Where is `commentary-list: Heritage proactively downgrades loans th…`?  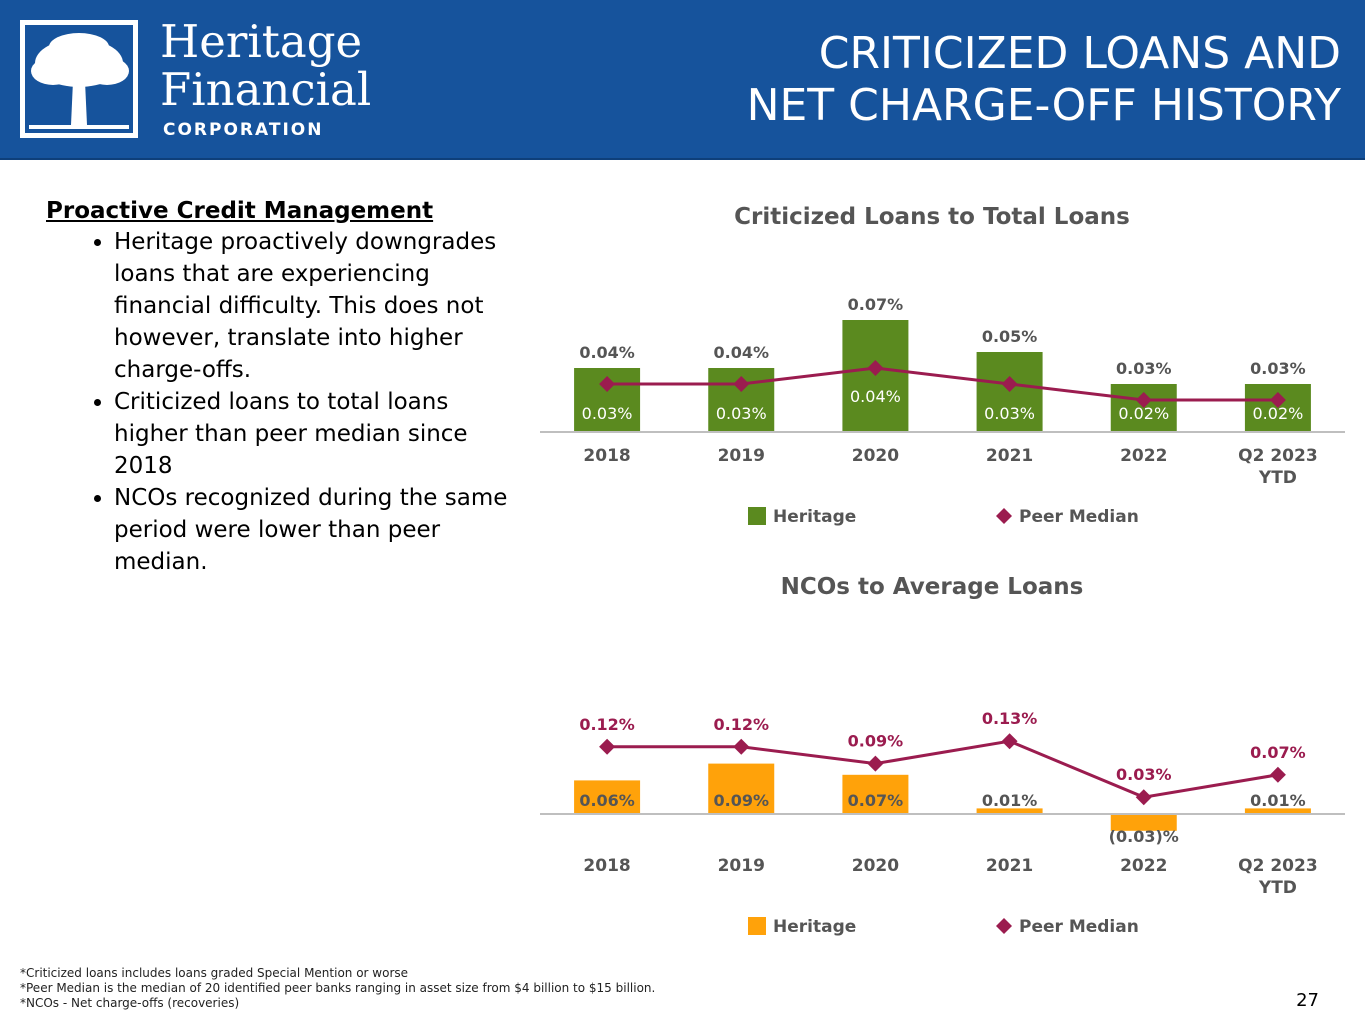 commentary-list: Heritage proactively downgrades loans th… is located at coordinates (281, 402).